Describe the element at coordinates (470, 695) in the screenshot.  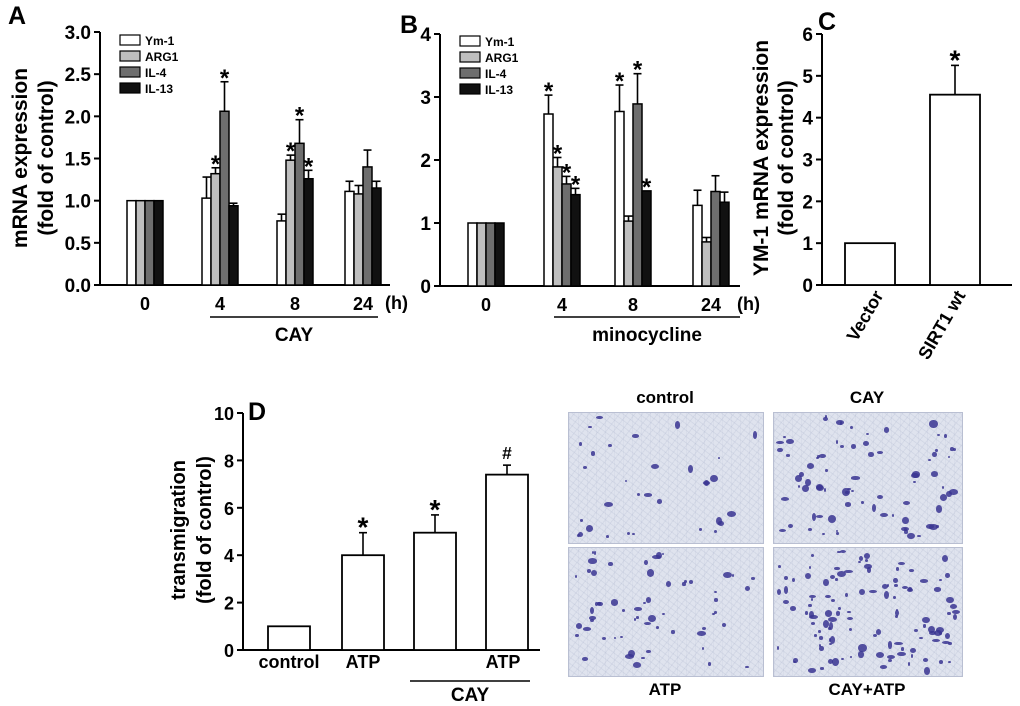
I see `panel-d-treatment-label: CAY` at that location.